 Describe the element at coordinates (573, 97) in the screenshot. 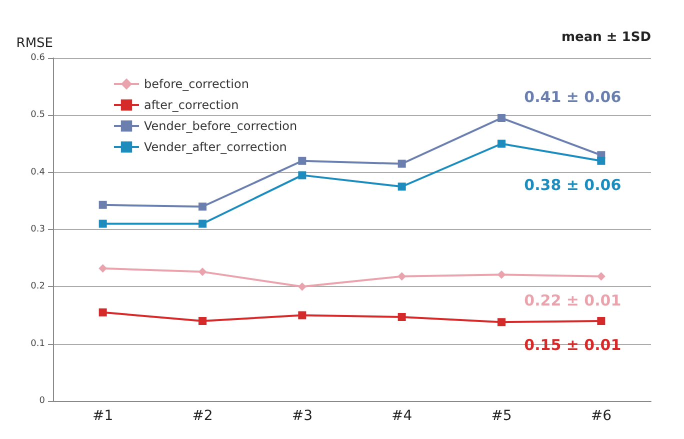

I see `annotation: 0.41 ± 0.06` at that location.